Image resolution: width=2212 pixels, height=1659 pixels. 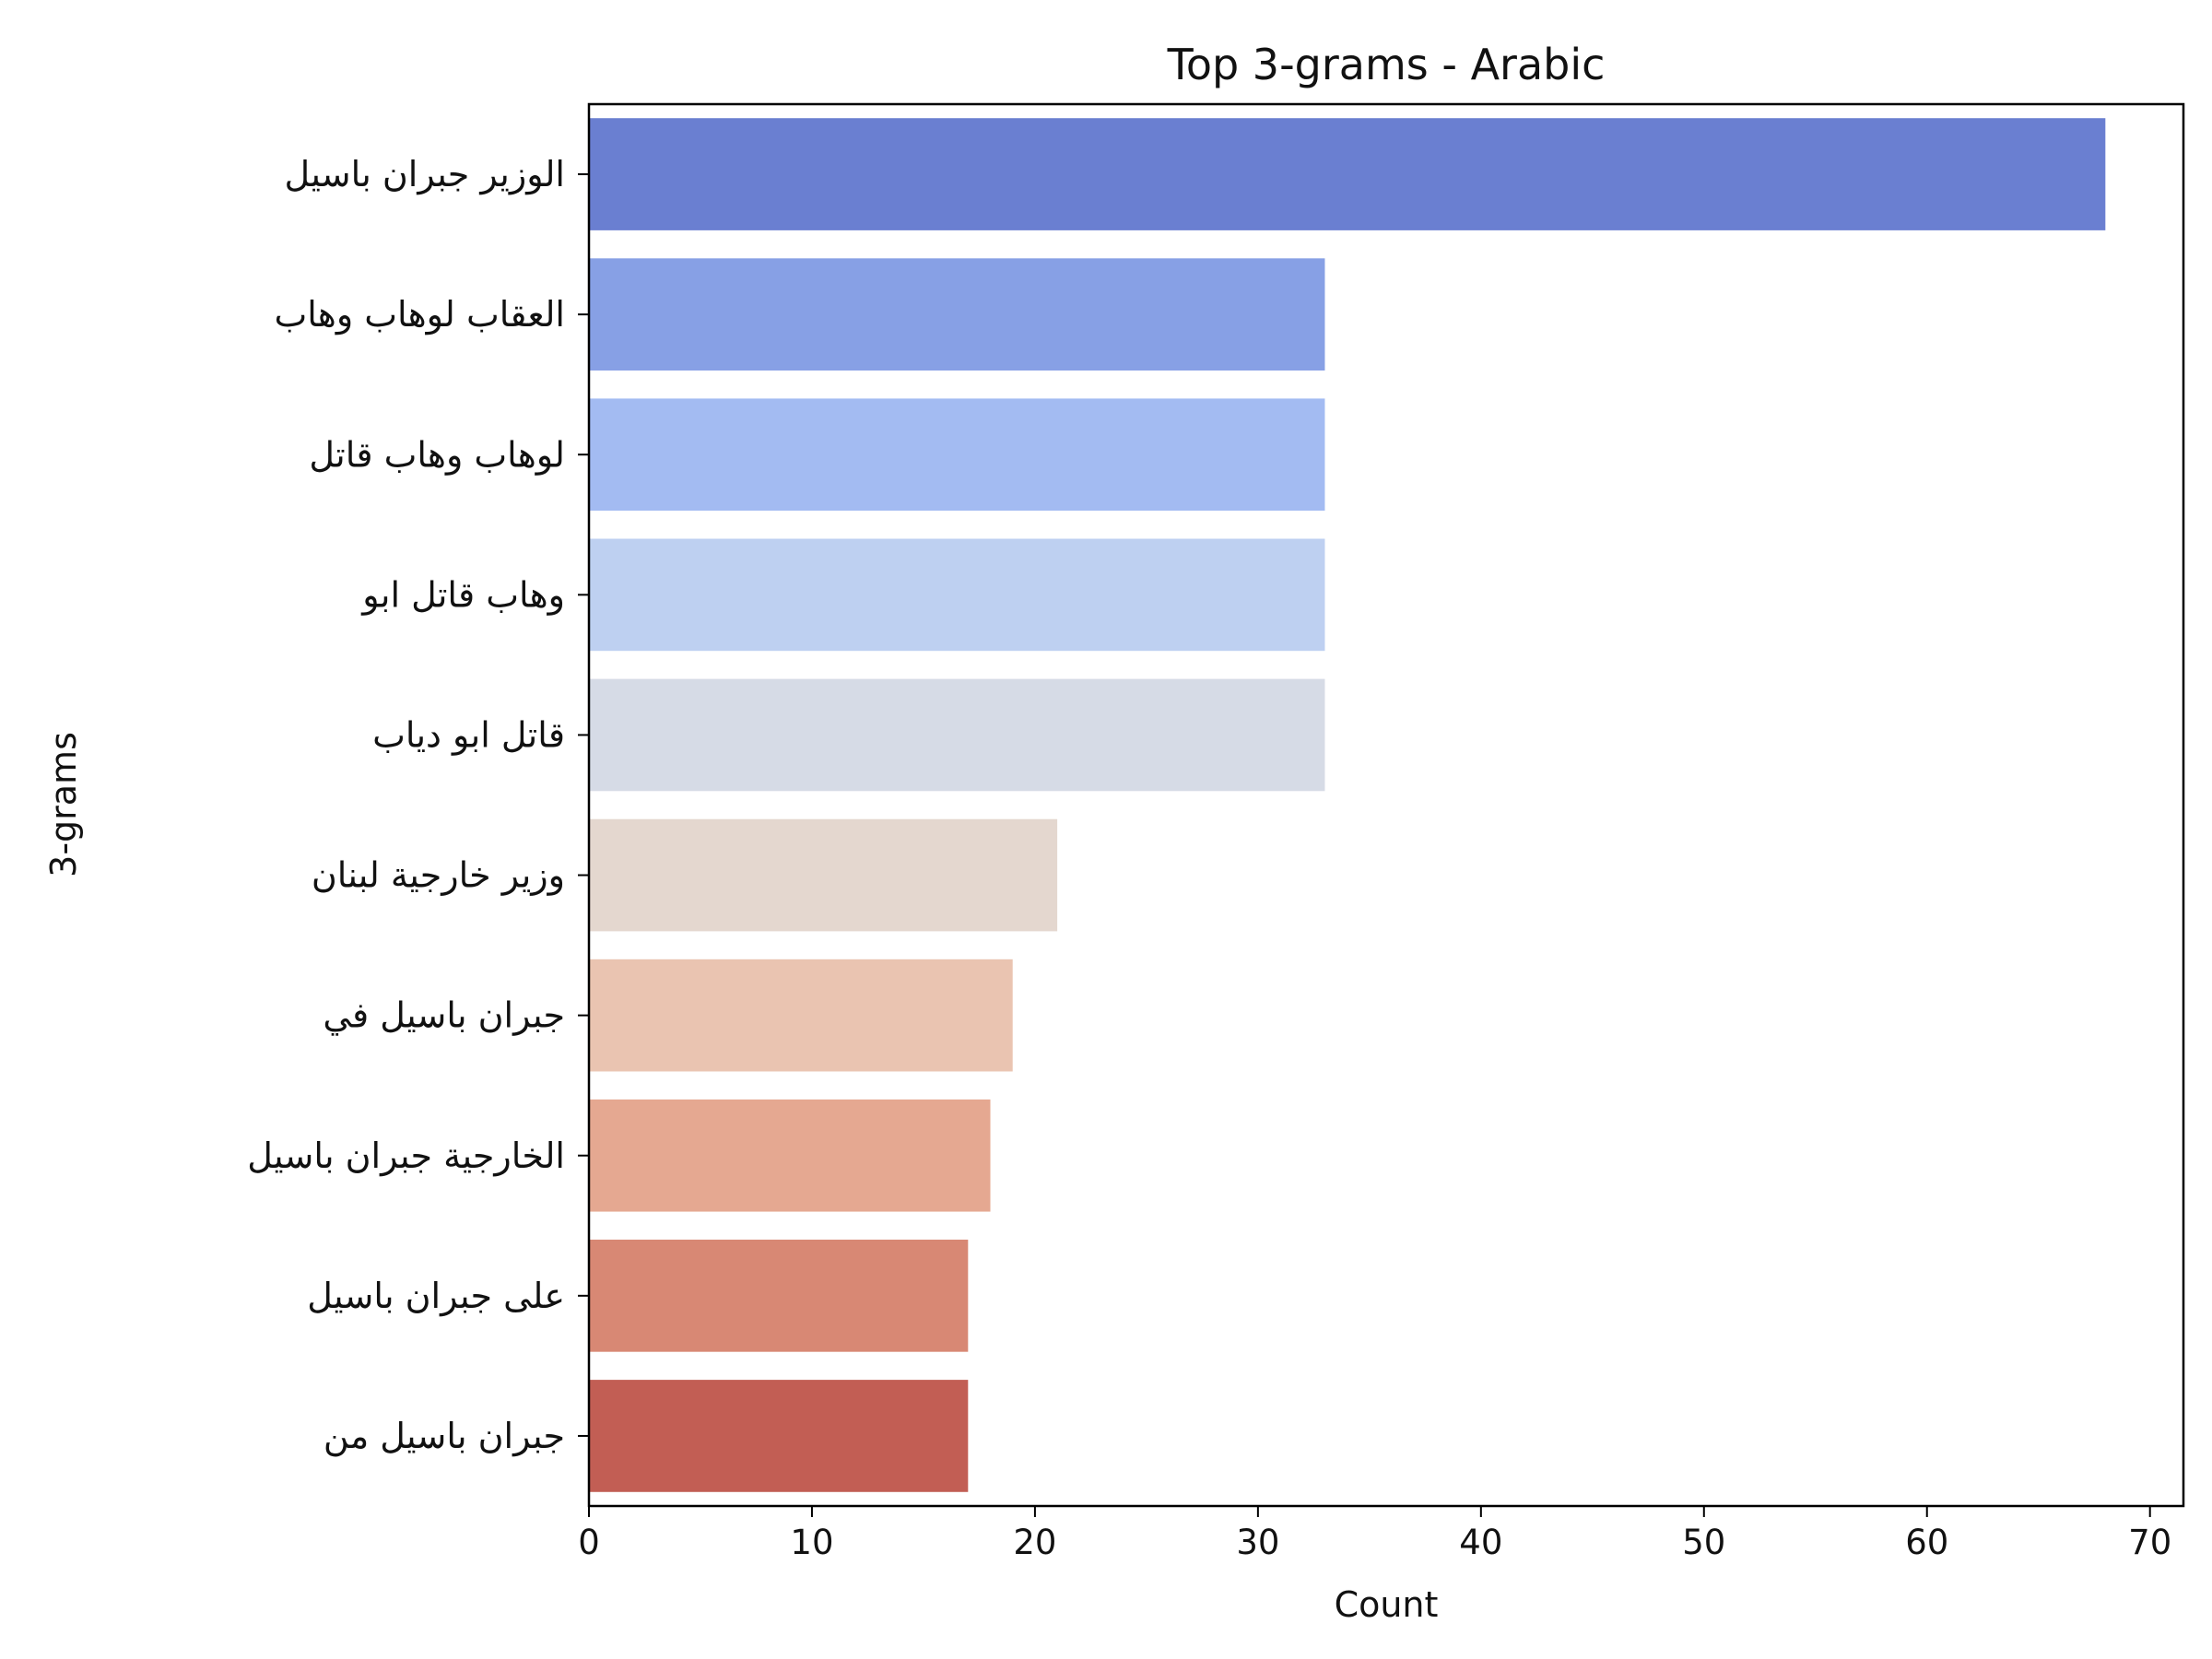 I want to click on category-label: وزير خارجية لبنان, so click(x=438, y=876).